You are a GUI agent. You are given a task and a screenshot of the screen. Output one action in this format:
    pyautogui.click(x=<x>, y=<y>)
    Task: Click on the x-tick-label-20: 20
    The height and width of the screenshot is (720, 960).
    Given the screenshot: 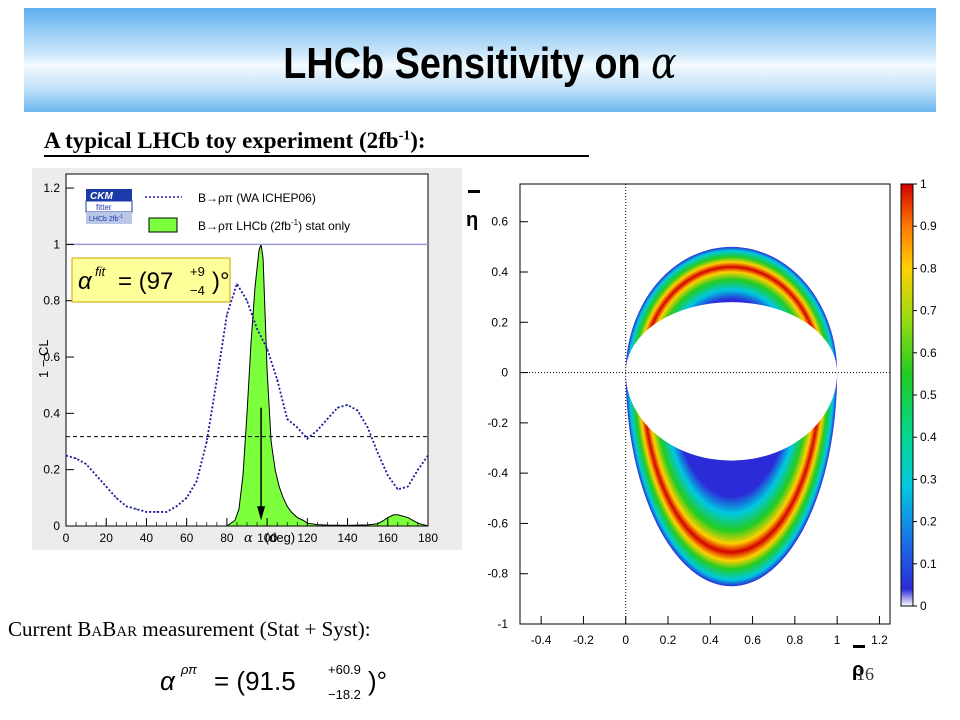 What is the action you would take?
    pyautogui.click(x=107, y=538)
    